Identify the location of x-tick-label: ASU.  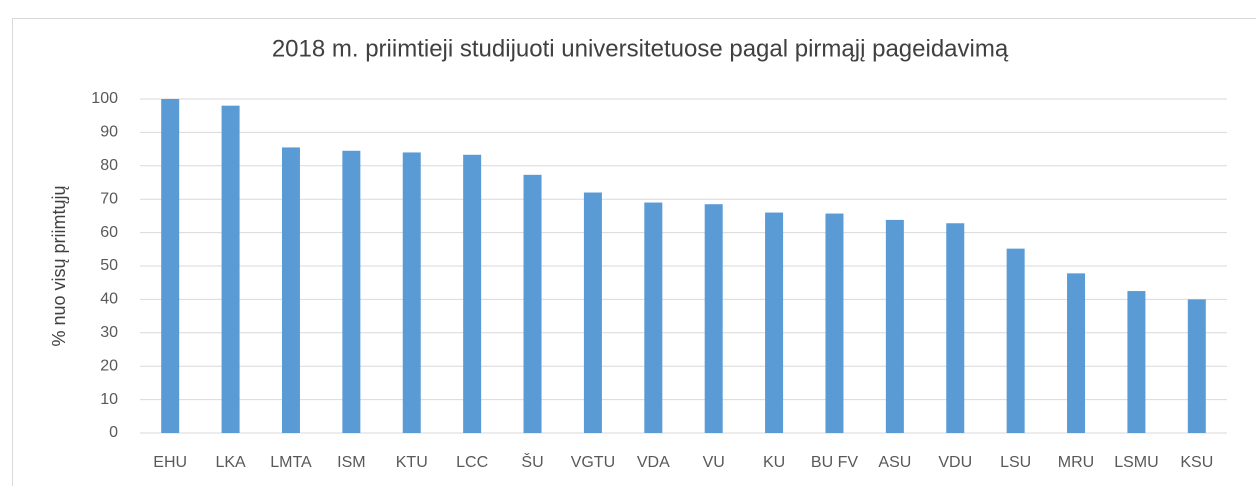
(894, 462).